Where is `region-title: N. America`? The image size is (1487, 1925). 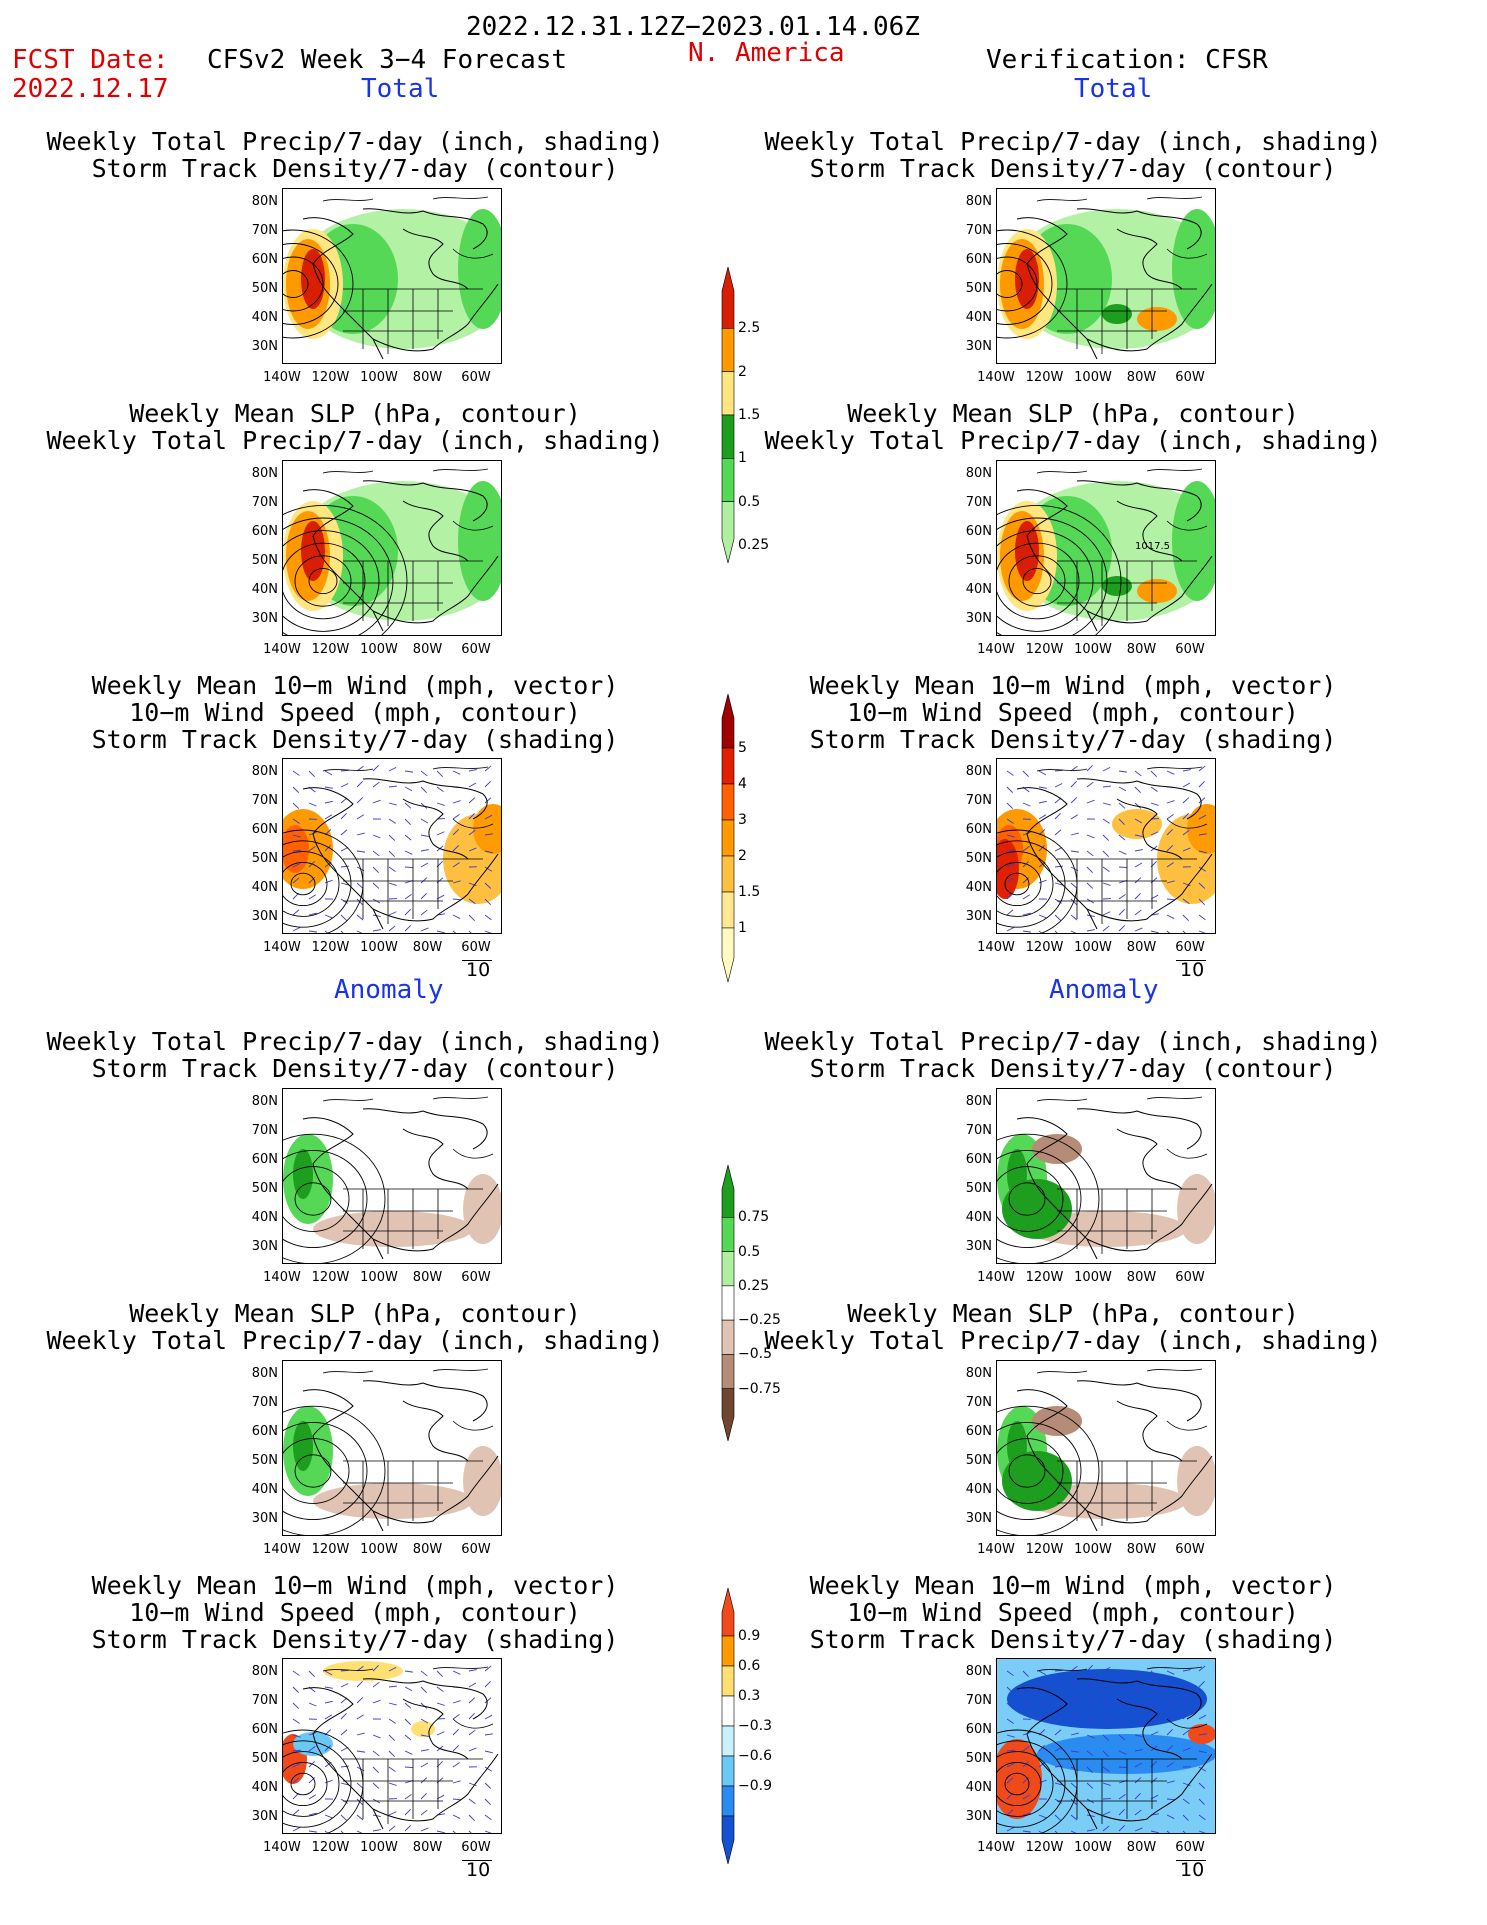
region-title: N. America is located at coordinates (766, 53).